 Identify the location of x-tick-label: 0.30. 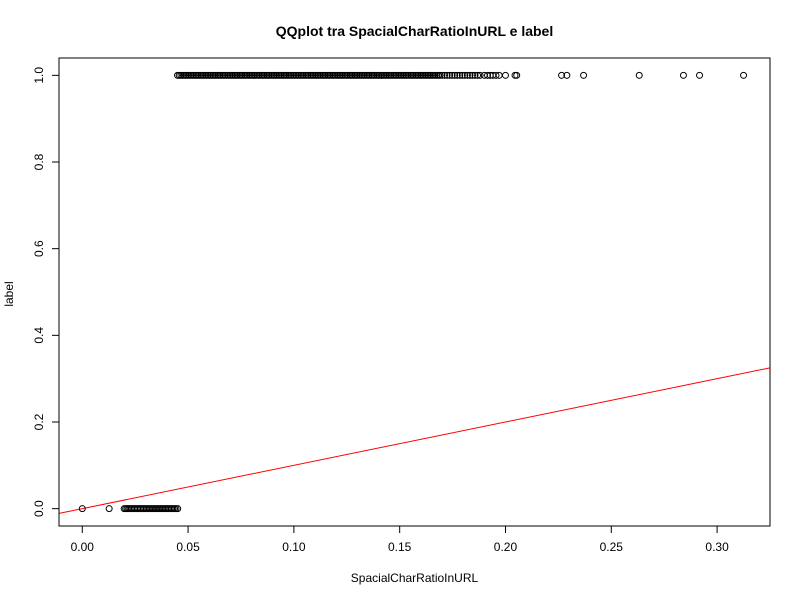
(717, 547).